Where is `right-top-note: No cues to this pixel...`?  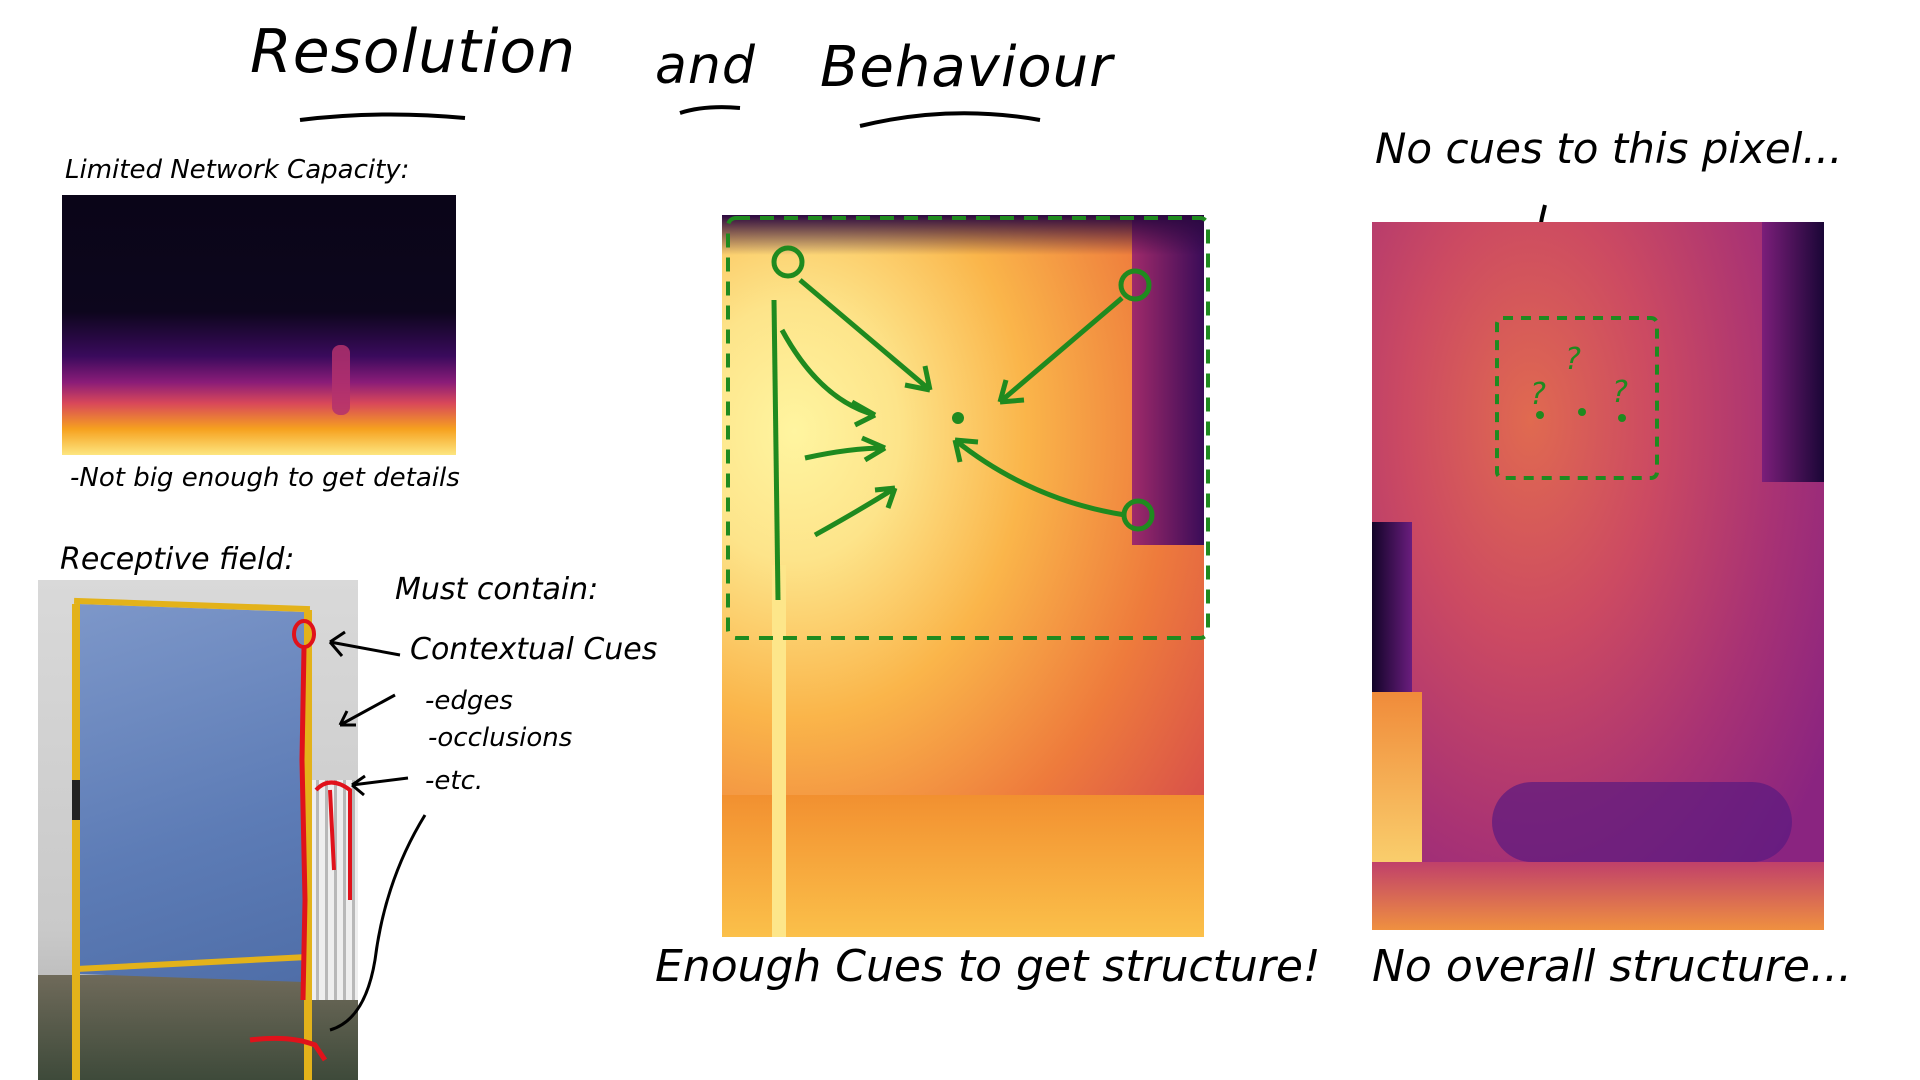
right-top-note: No cues to this pixel... is located at coordinates (1609, 148).